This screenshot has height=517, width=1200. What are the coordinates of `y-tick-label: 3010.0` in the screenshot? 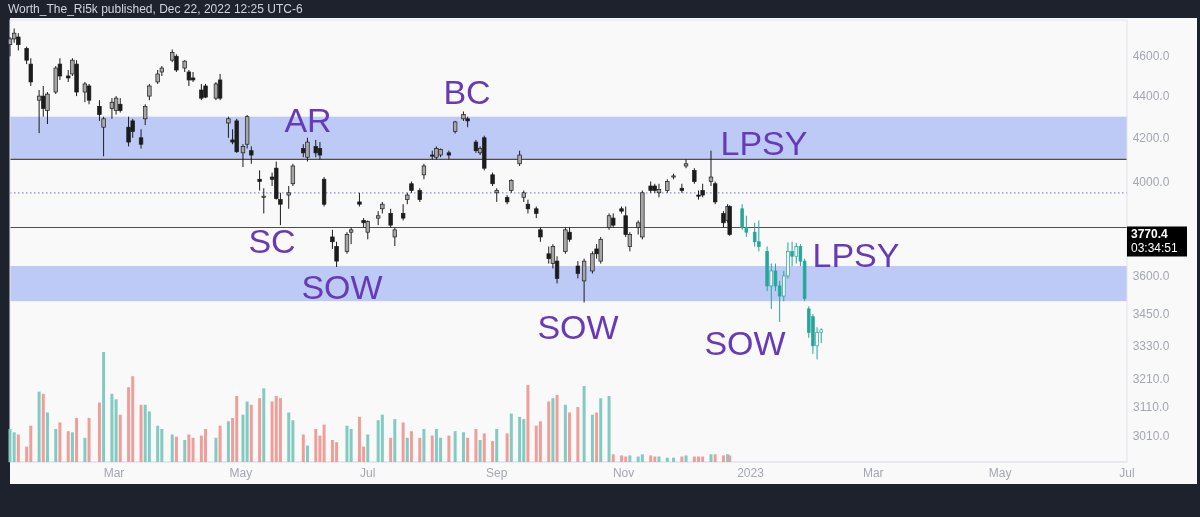 It's located at (1151, 436).